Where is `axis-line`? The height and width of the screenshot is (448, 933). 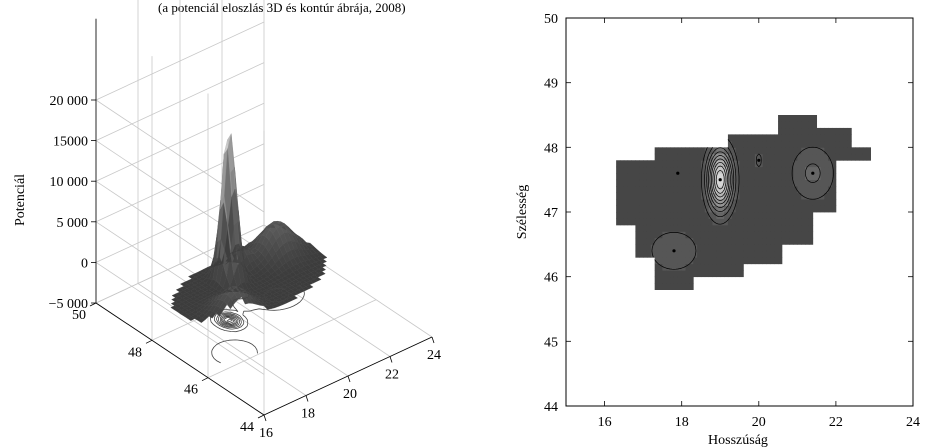 axis-line is located at coordinates (180, 359).